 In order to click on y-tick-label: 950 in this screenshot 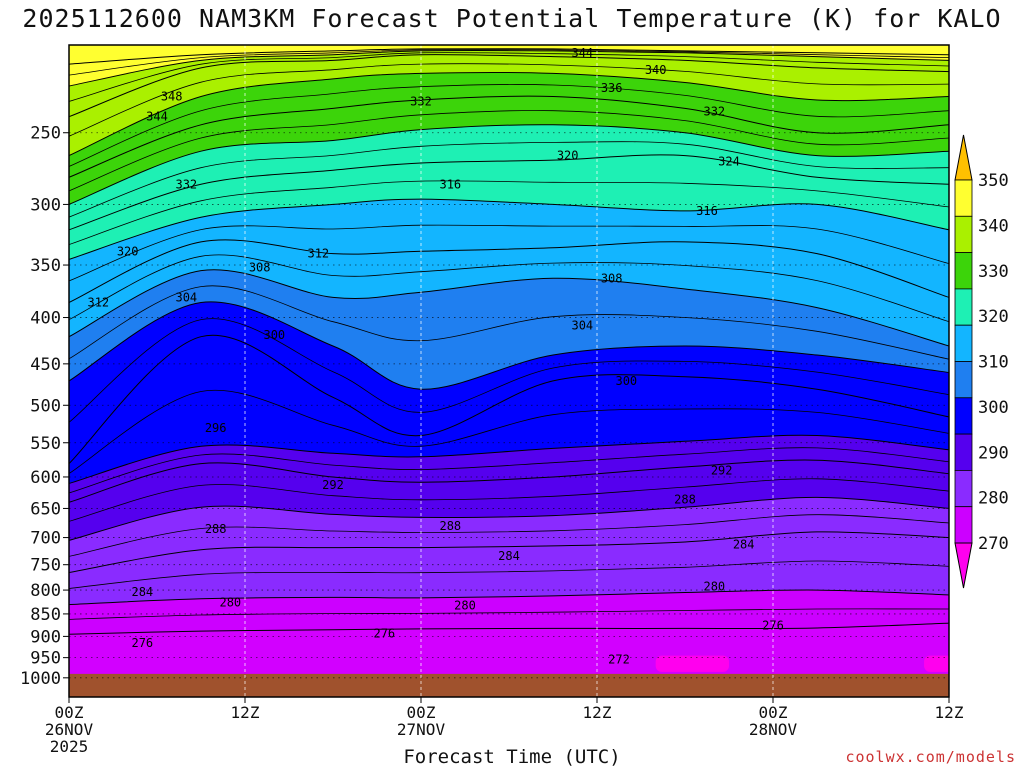, I will do `click(45, 659)`.